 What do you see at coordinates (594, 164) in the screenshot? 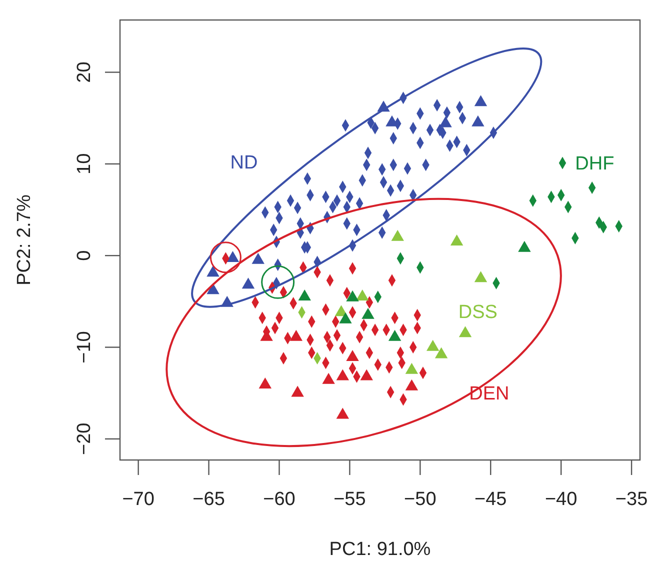
I see `series-label: DHF` at bounding box center [594, 164].